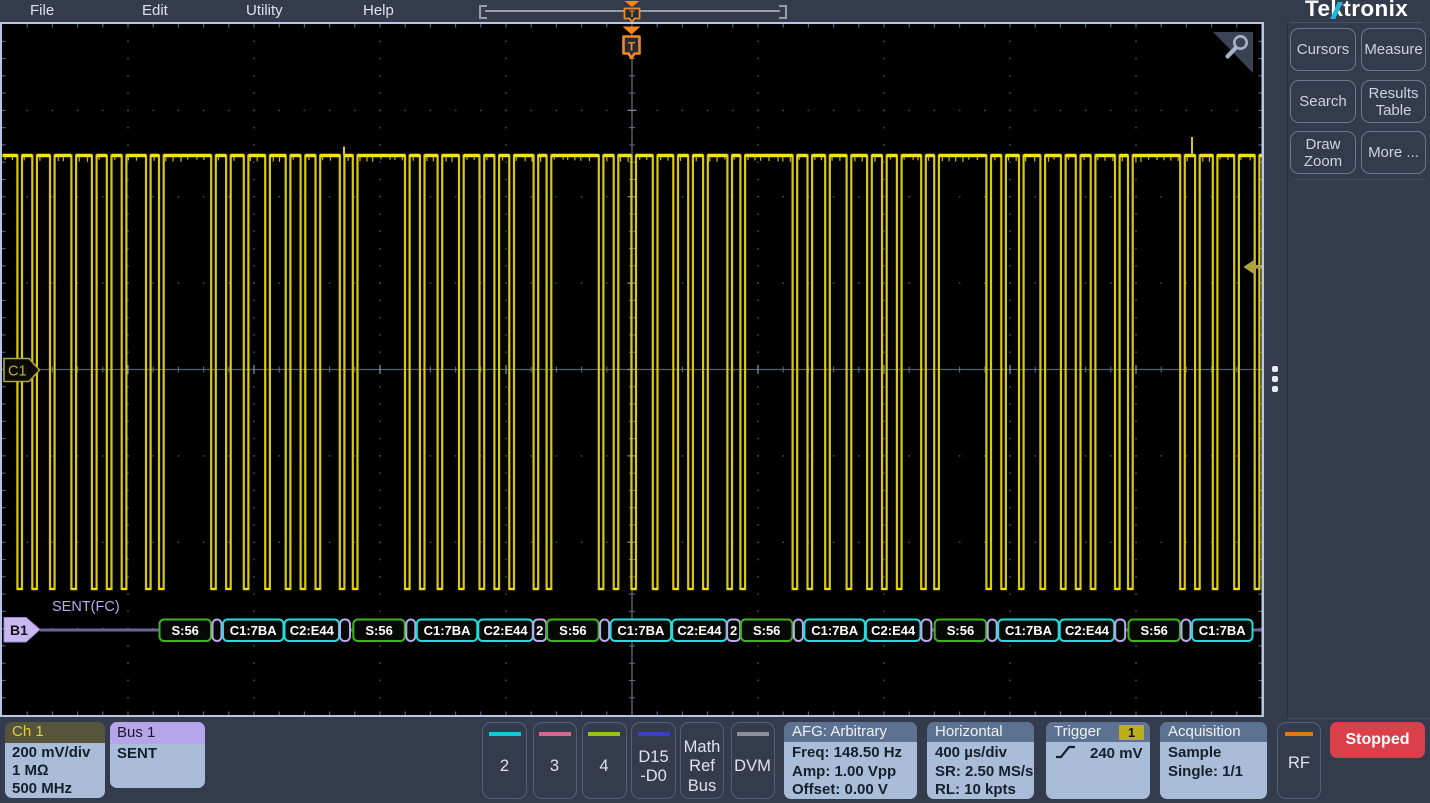 The height and width of the screenshot is (803, 1430). I want to click on svg-text: C1, so click(17, 372).